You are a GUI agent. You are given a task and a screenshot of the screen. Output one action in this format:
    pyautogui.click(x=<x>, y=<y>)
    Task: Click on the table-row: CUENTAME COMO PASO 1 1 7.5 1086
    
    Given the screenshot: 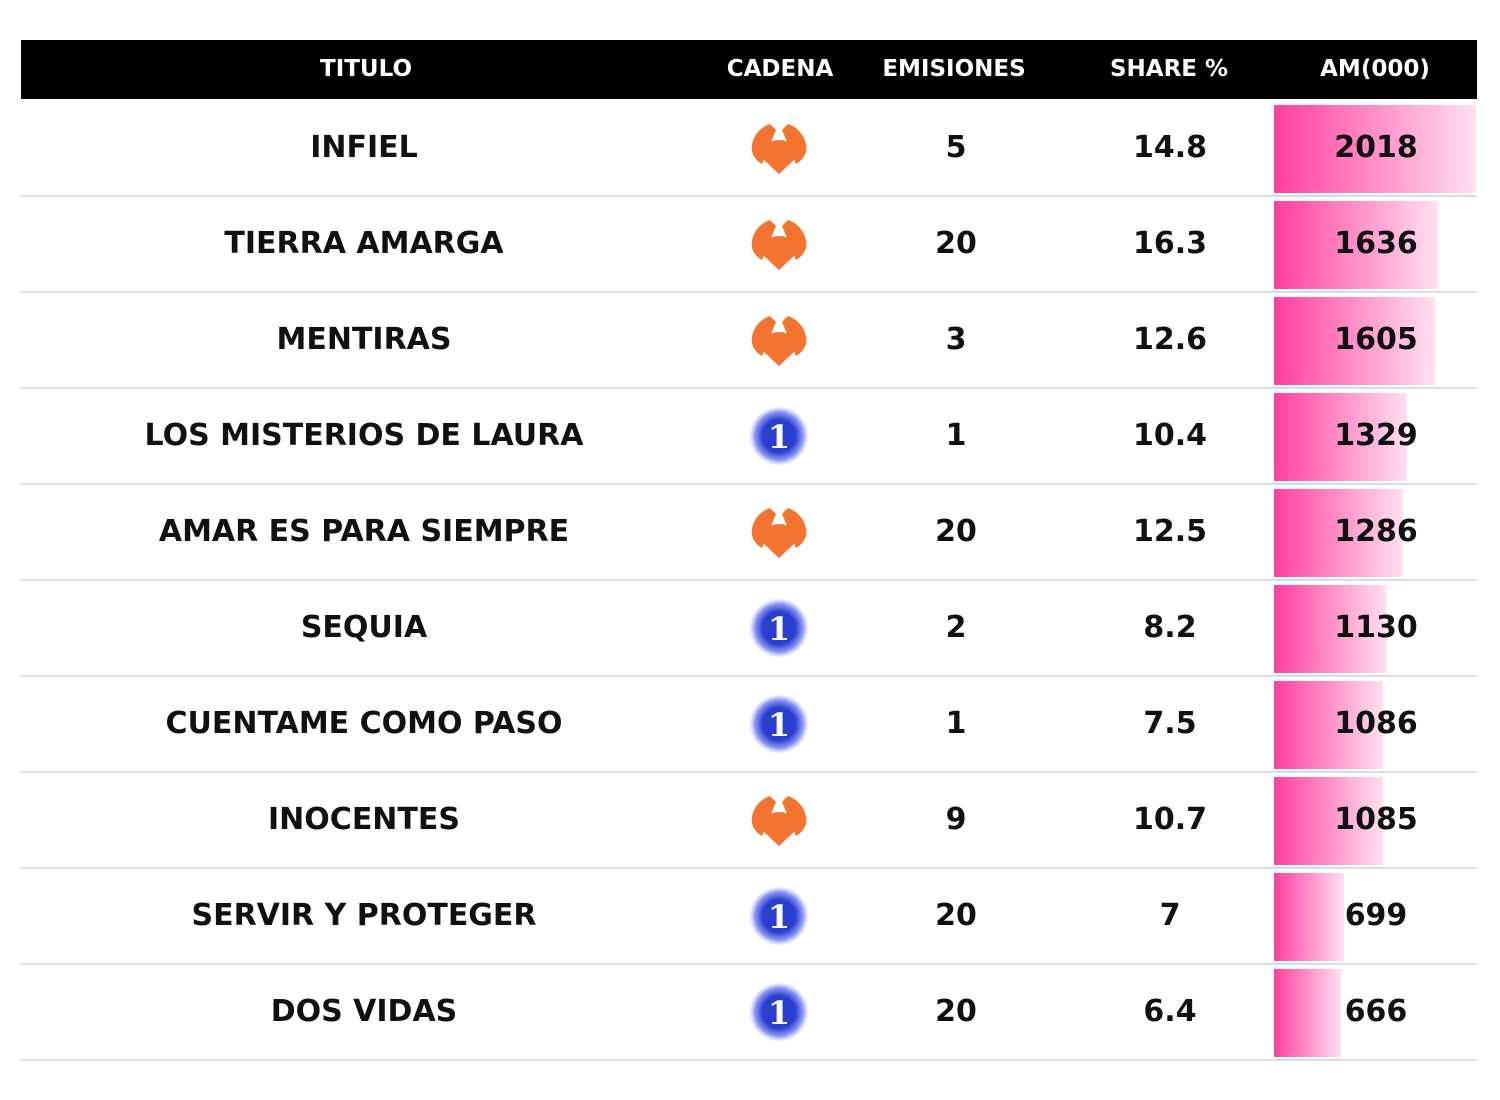 What is the action you would take?
    pyautogui.click(x=749, y=725)
    